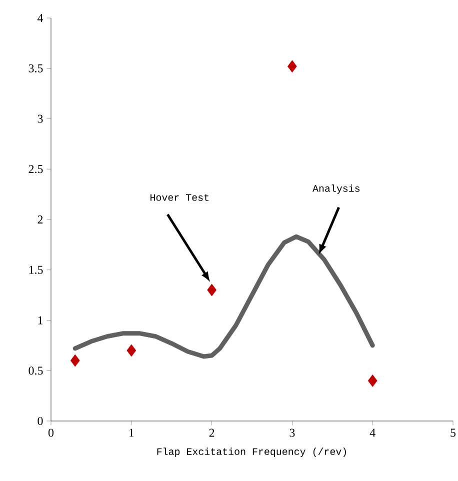  What do you see at coordinates (373, 432) in the screenshot?
I see `x-tick-label: 4` at bounding box center [373, 432].